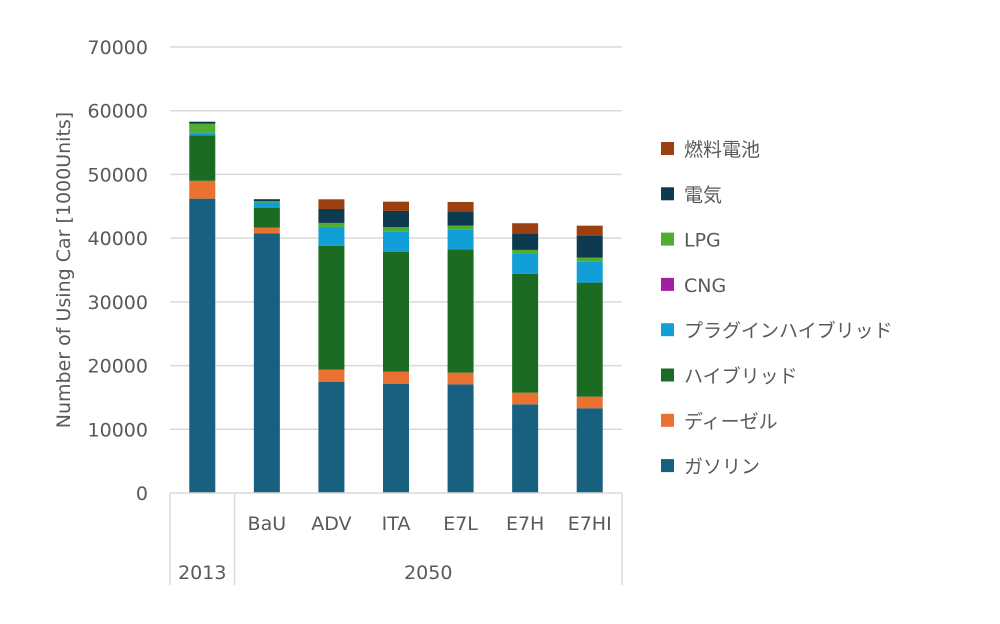 Image resolution: width=1000 pixels, height=624 pixels. I want to click on legend-item: LPG, so click(691, 241).